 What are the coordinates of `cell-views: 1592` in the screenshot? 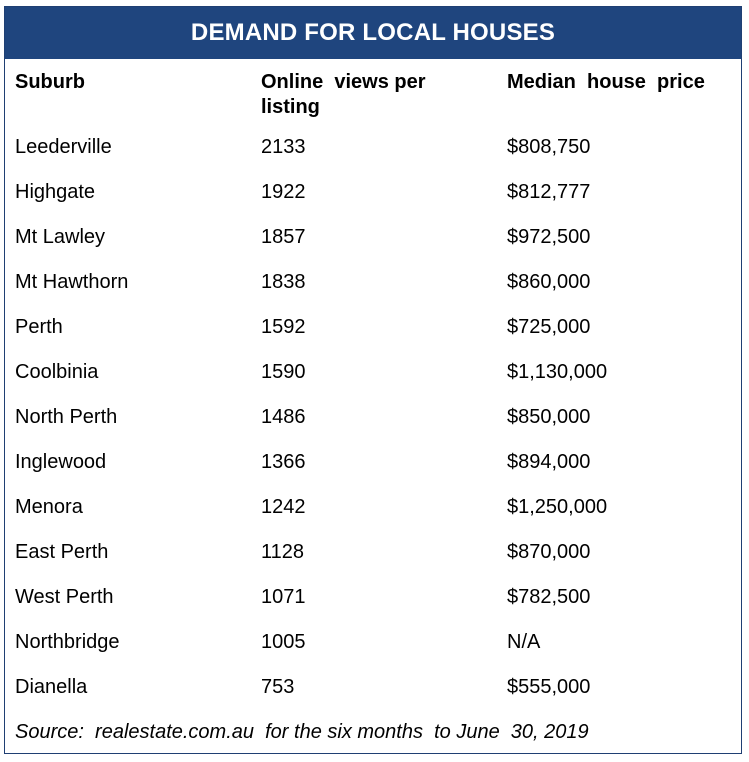 It's located at (283, 327).